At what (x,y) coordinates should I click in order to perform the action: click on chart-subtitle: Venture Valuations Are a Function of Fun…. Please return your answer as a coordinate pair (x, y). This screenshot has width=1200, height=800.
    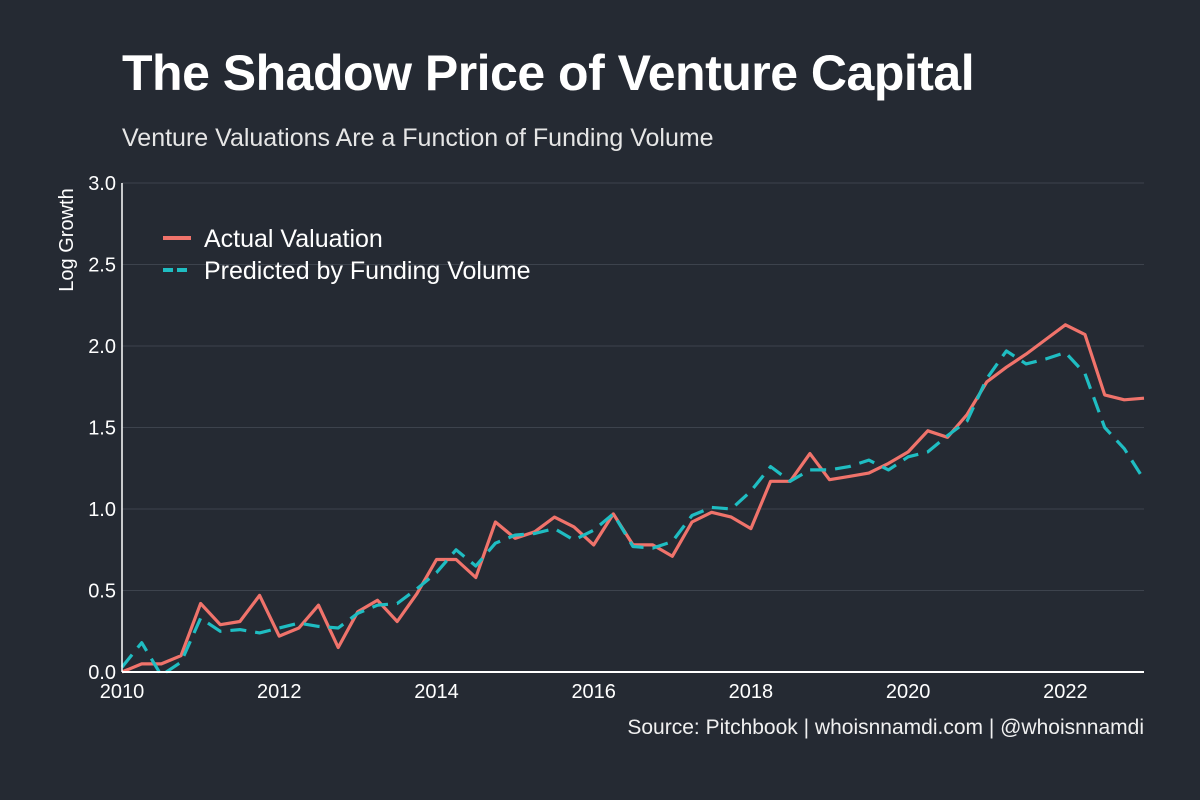
    Looking at the image, I should click on (418, 138).